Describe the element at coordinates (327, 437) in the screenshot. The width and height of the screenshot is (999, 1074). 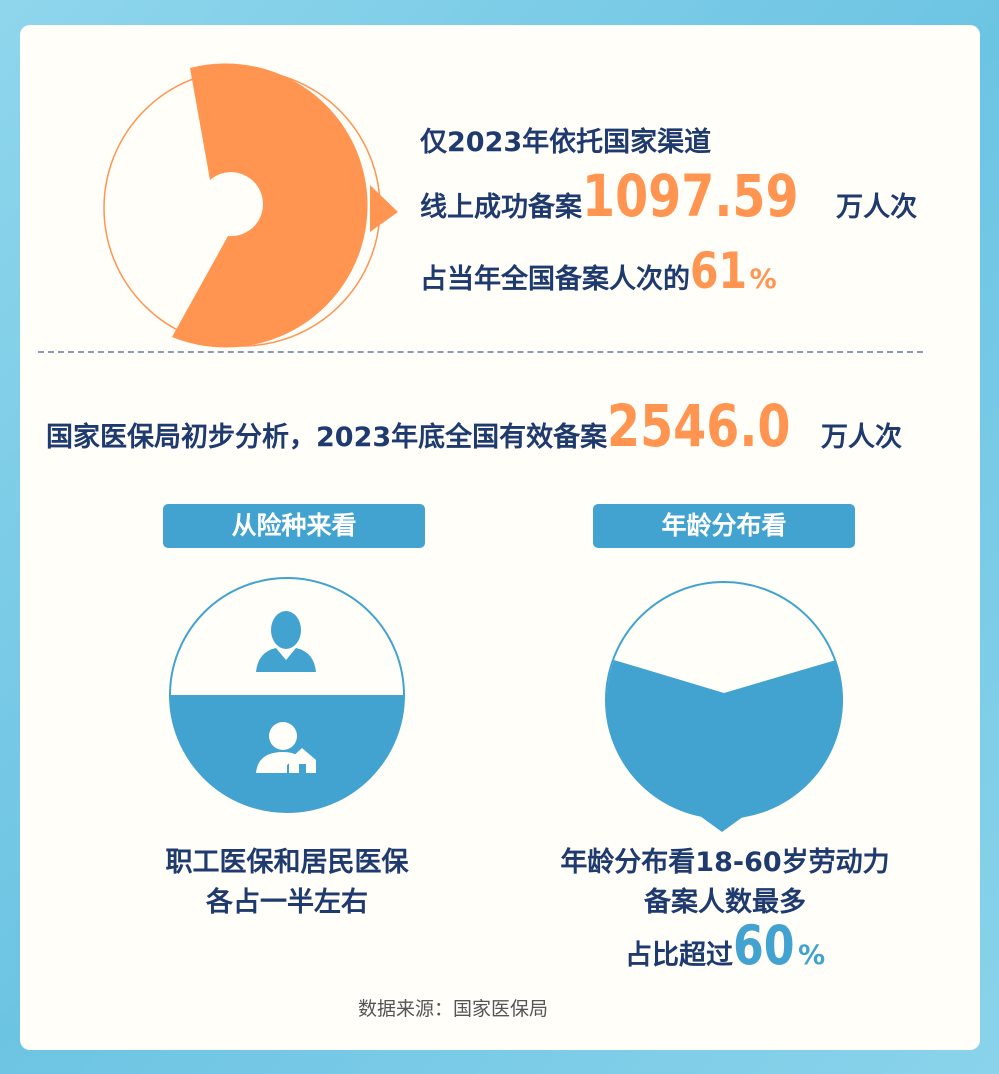
I see `summary-pre: 国家医保局初步分析，2023年底全国有效备案` at that location.